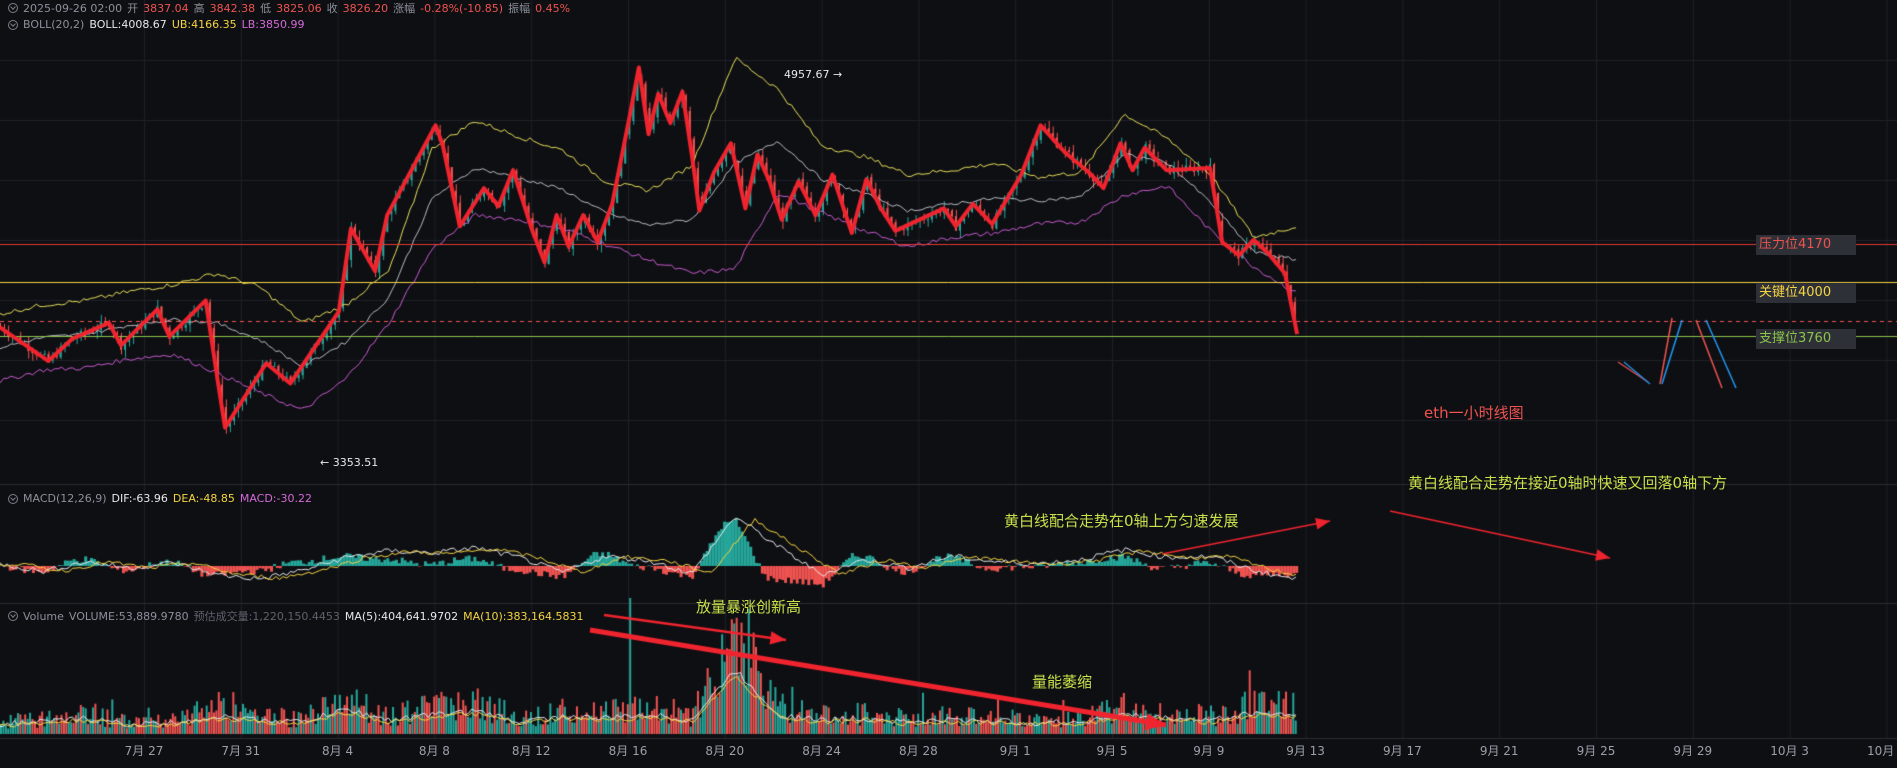  Describe the element at coordinates (128, 24) in the screenshot. I see `boll-mid-value: BOLL:4008.67` at that location.